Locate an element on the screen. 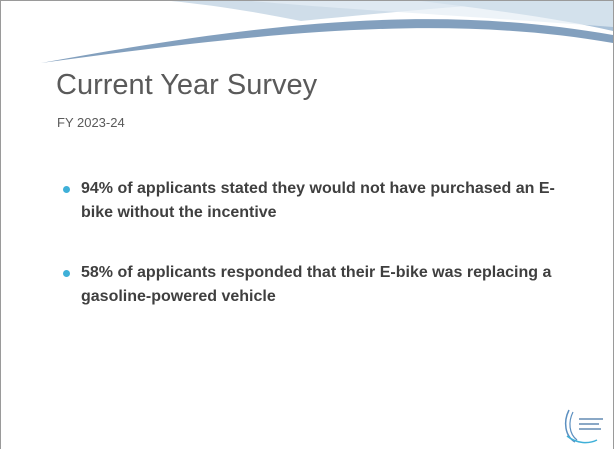 This screenshot has width=614, height=450. logo is located at coordinates (583, 426).